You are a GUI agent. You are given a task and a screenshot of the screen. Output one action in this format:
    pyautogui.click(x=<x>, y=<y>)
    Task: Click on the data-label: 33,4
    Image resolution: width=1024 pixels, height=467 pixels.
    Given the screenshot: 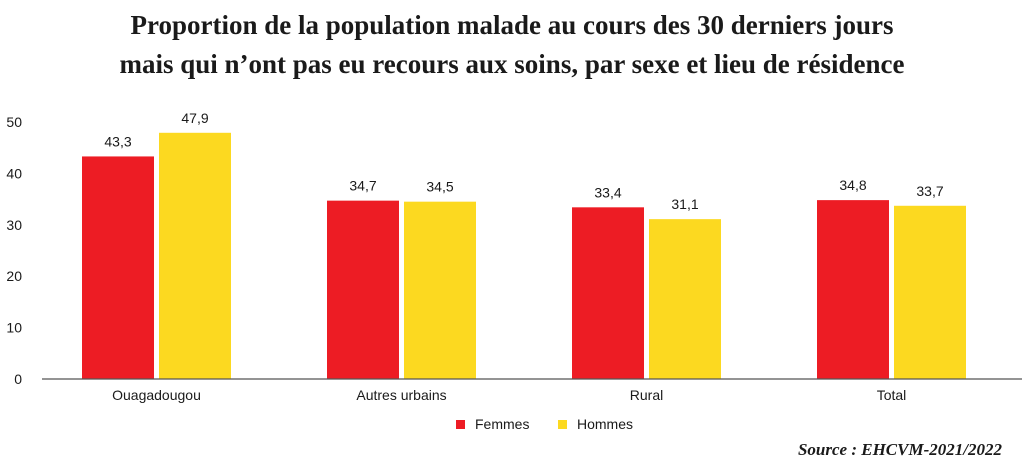 What is the action you would take?
    pyautogui.click(x=607, y=192)
    